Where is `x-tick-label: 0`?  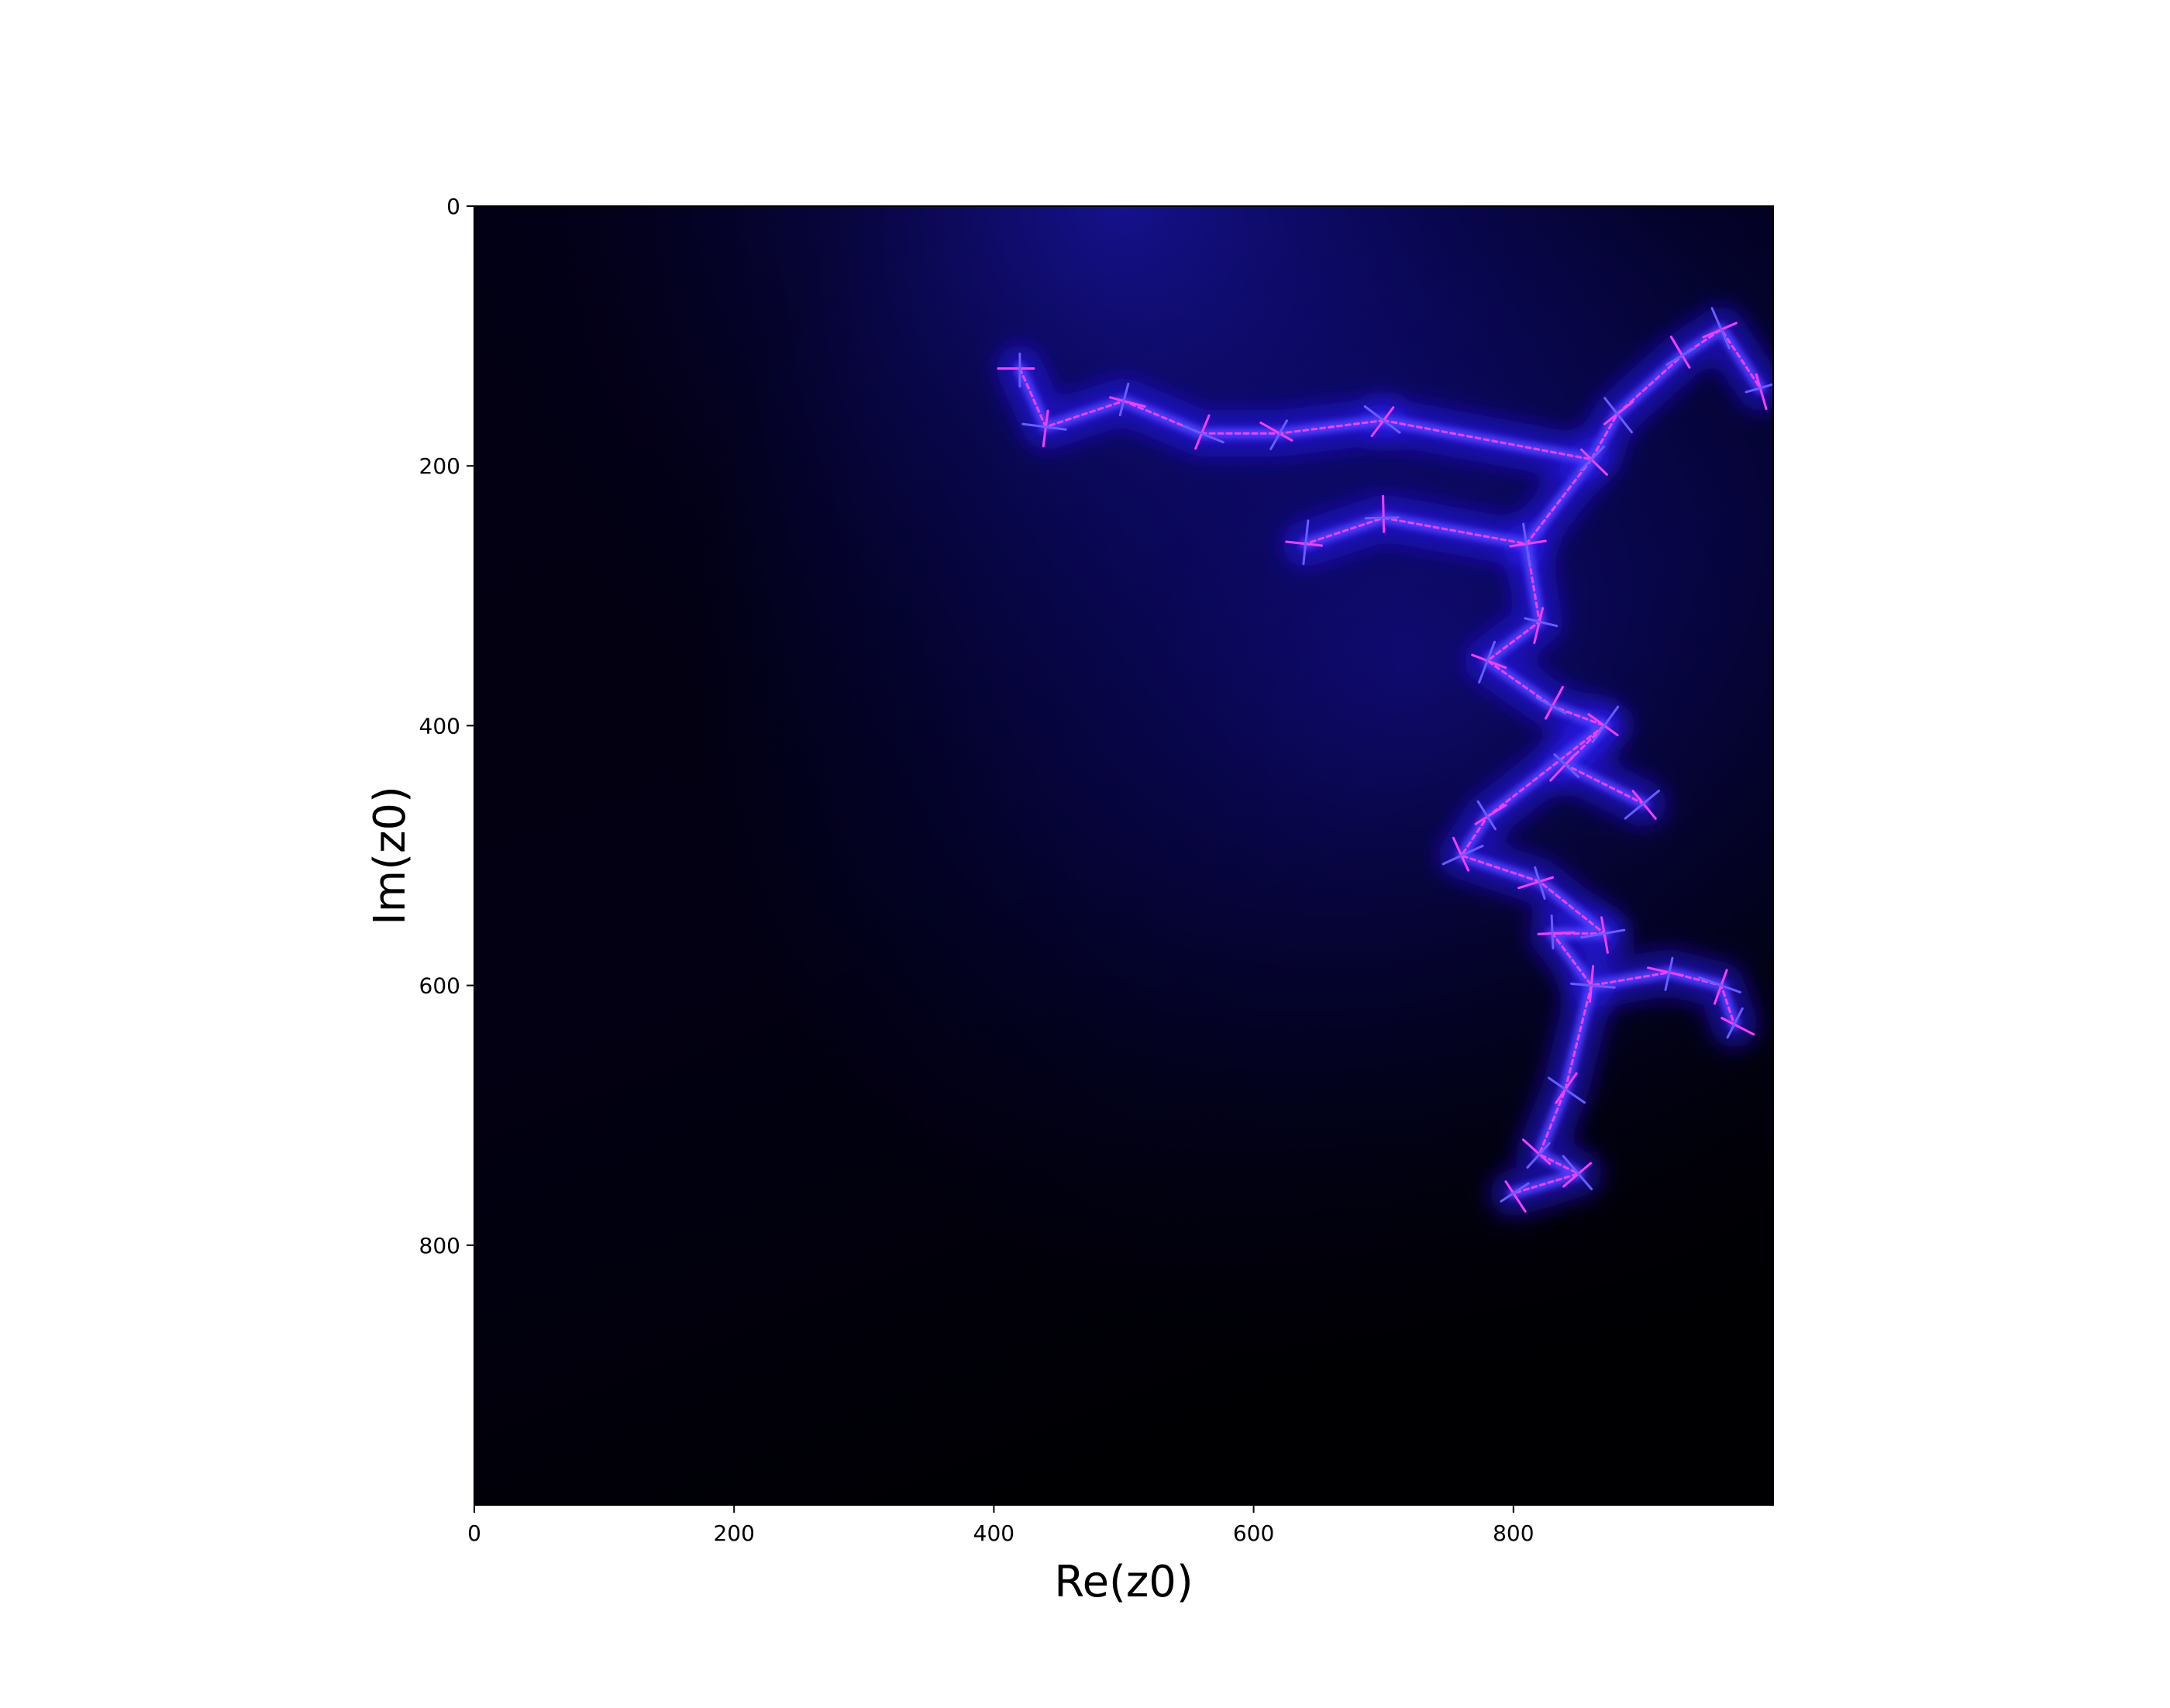 x-tick-label: 0 is located at coordinates (474, 1533).